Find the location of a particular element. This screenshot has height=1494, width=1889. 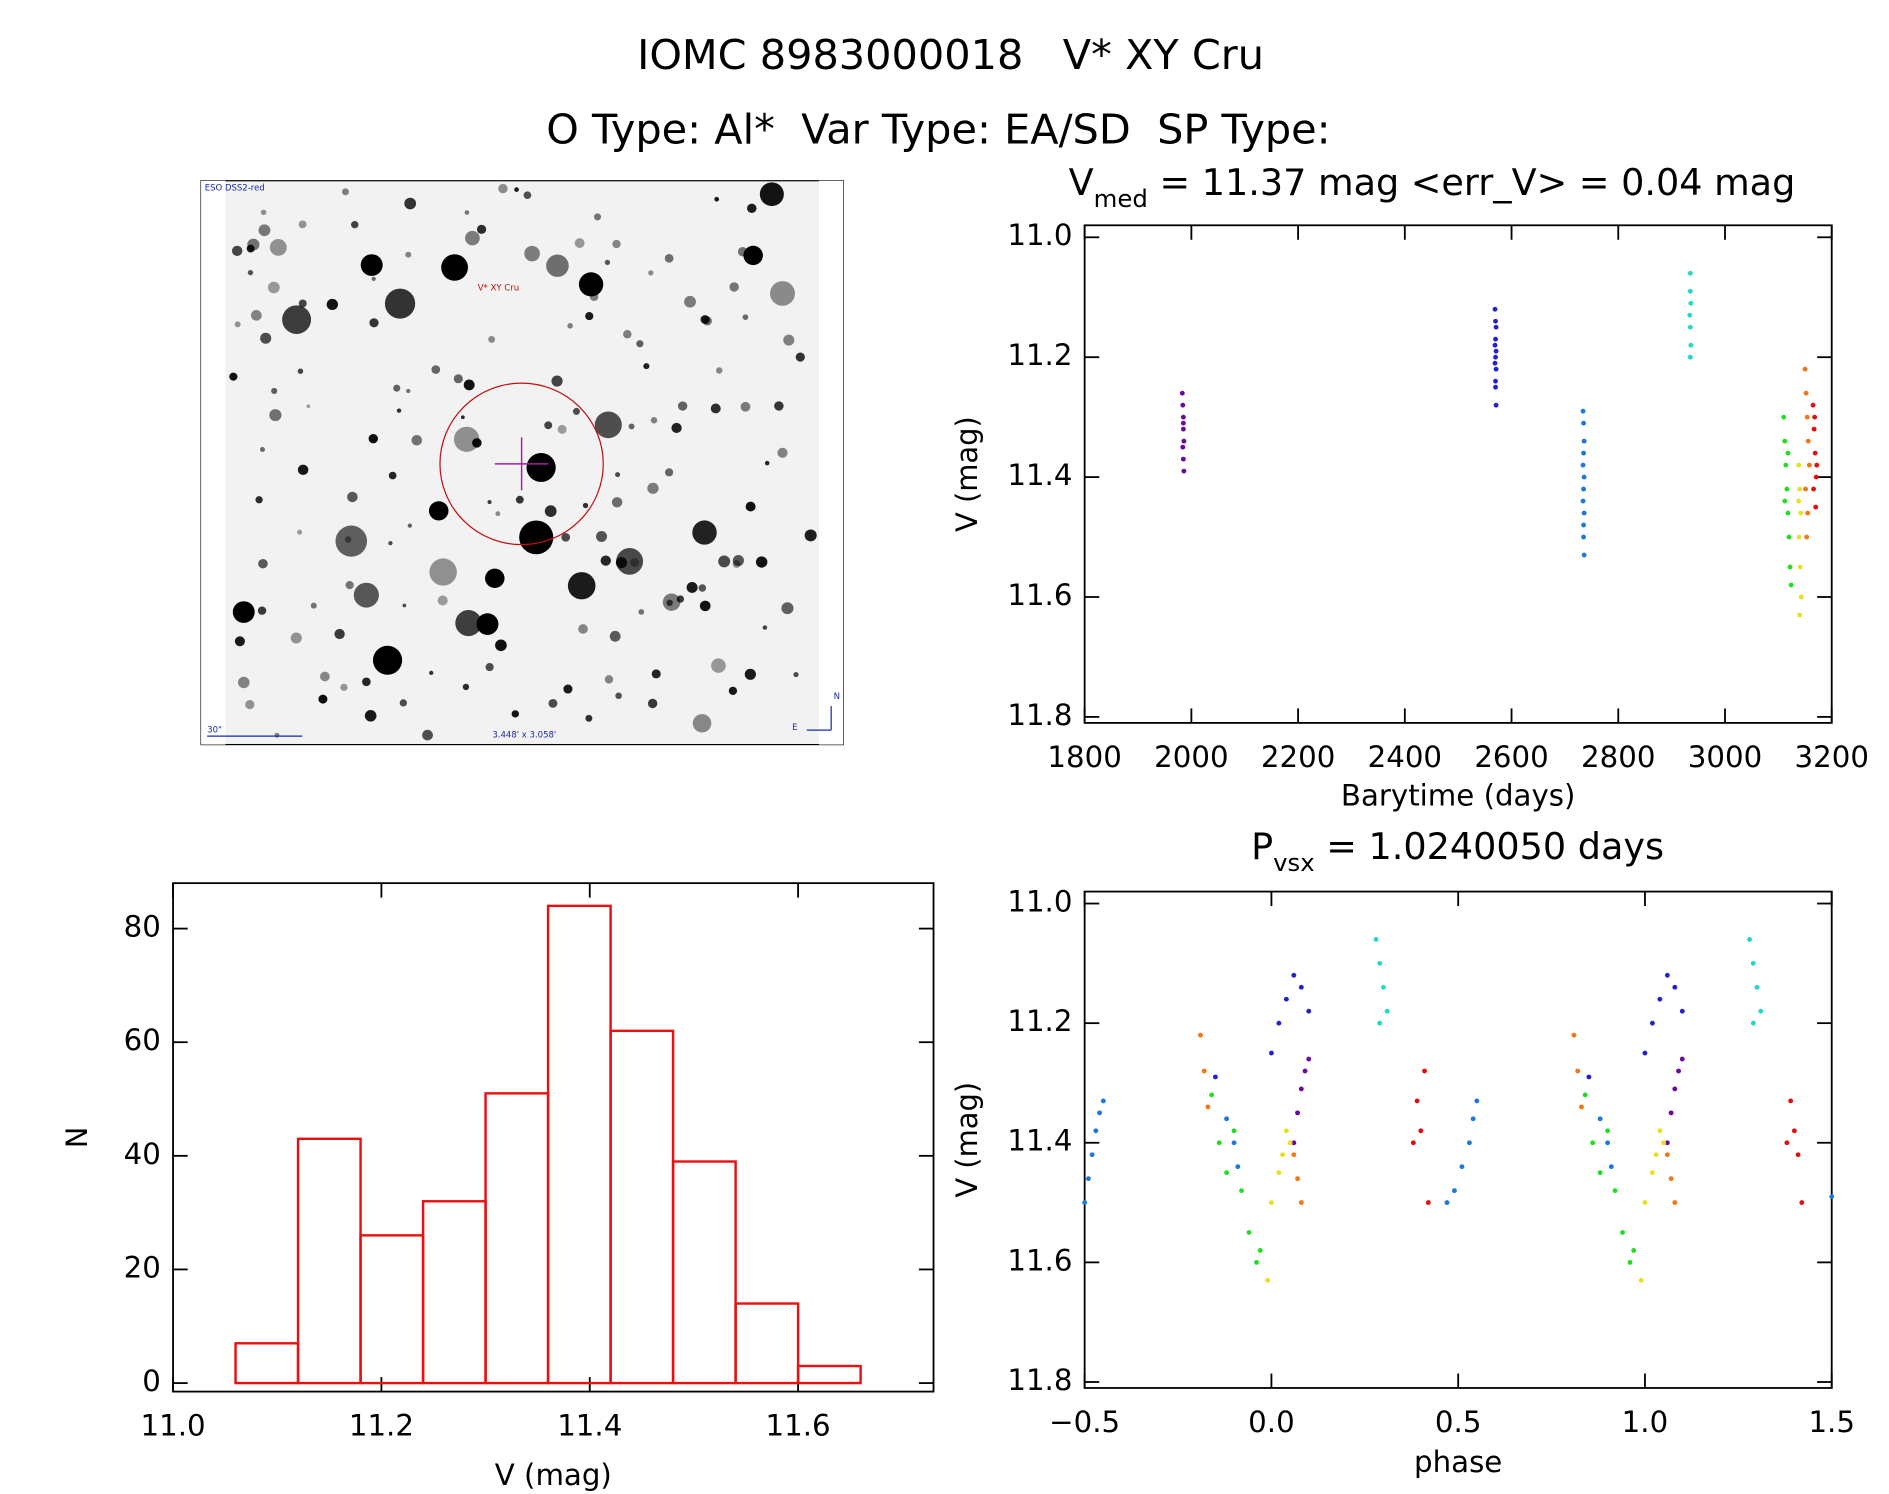

title-main: P is located at coordinates (1262, 846).